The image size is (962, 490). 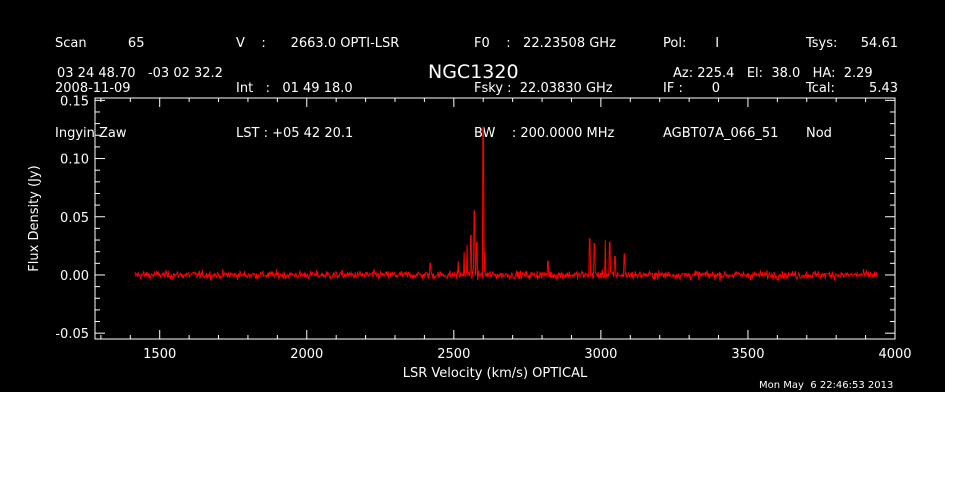 What do you see at coordinates (100, 43) in the screenshot?
I see `scan-label: Scan 65` at bounding box center [100, 43].